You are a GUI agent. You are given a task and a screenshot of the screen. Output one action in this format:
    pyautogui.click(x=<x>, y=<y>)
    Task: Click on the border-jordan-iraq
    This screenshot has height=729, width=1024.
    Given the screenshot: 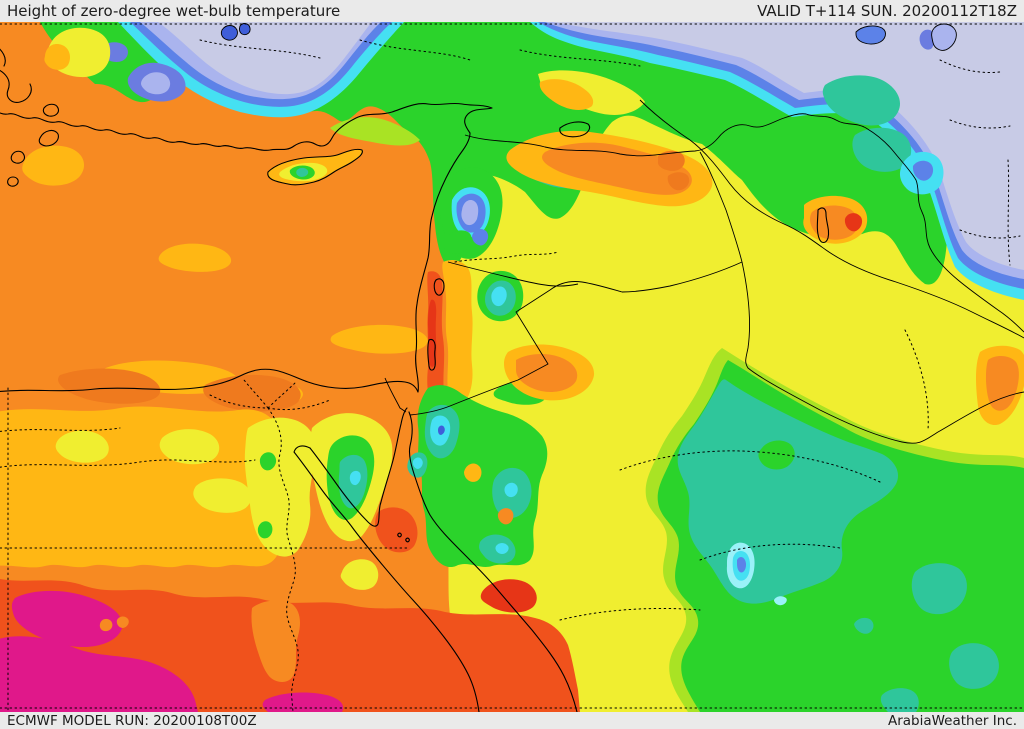 What is the action you would take?
    pyautogui.click(x=682, y=277)
    